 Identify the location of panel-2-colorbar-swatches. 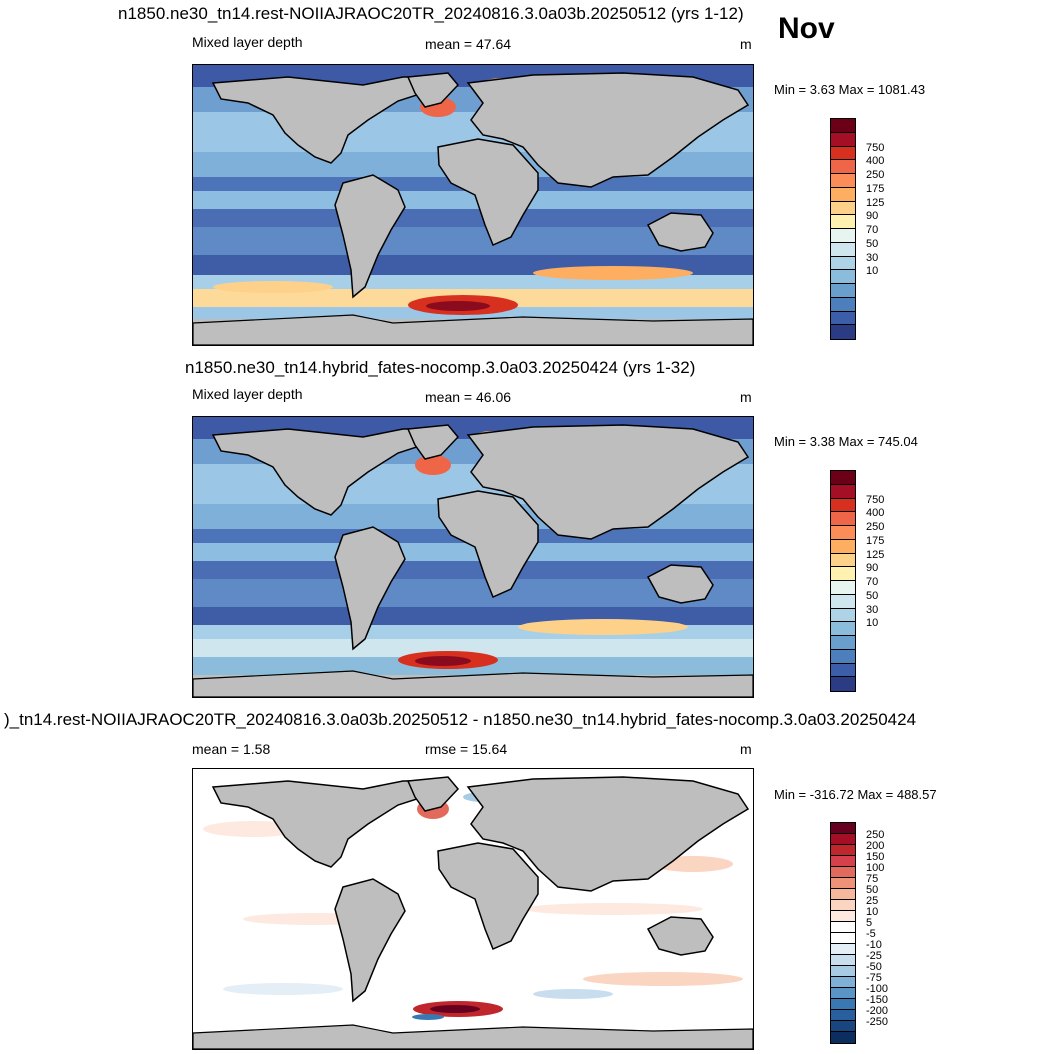
(843, 581).